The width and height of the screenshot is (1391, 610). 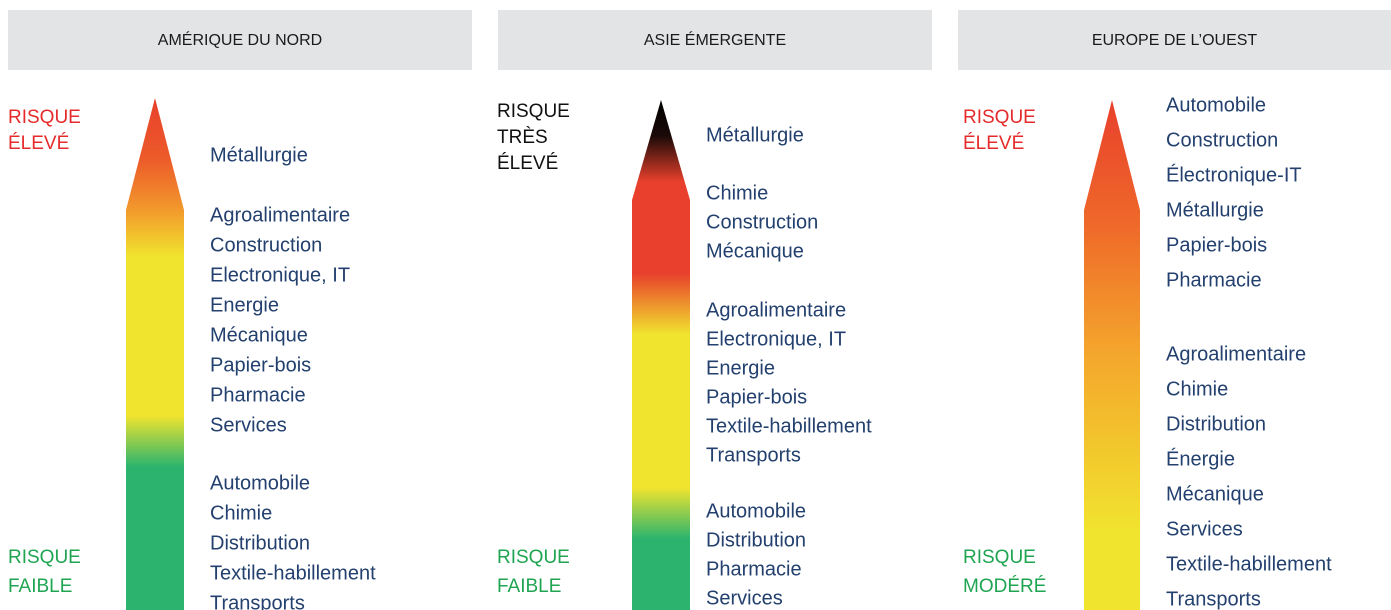 I want to click on region-header: AMÉRIQUE DU NORD, so click(x=240, y=39).